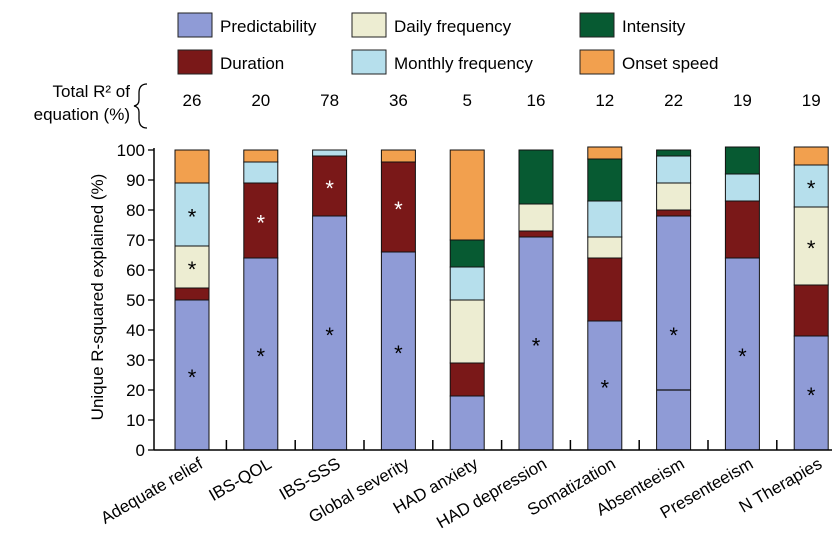 The width and height of the screenshot is (832, 560). I want to click on y-tick-label: 10, so click(135, 420).